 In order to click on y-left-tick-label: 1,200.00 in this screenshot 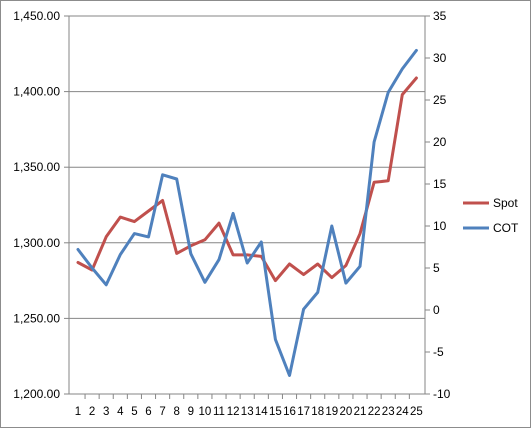, I will do `click(36, 394)`.